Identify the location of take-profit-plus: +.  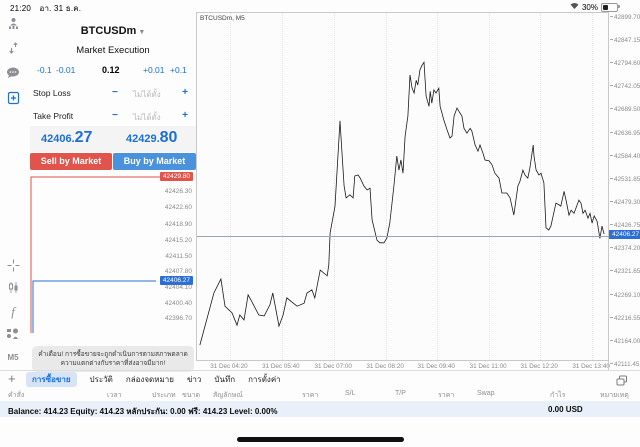
(185, 115).